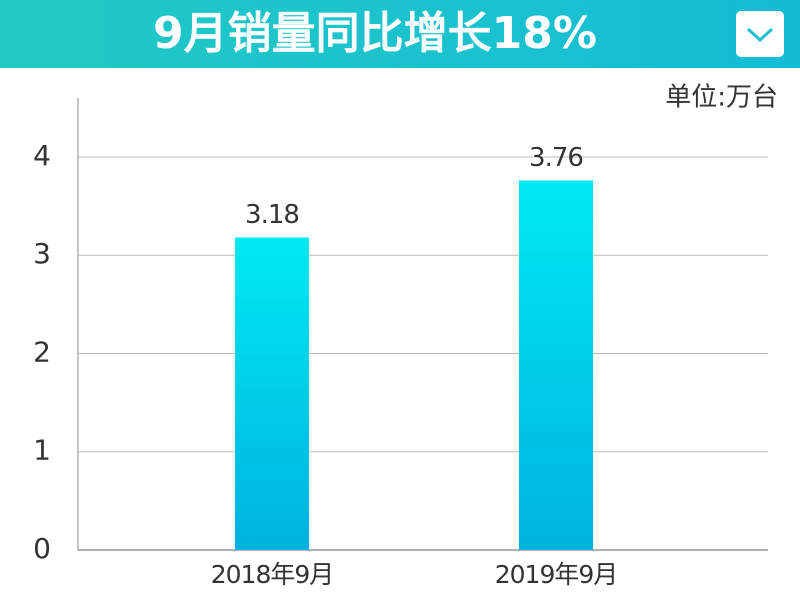 This screenshot has width=800, height=604. Describe the element at coordinates (556, 158) in the screenshot. I see `value-label: 3.76` at that location.